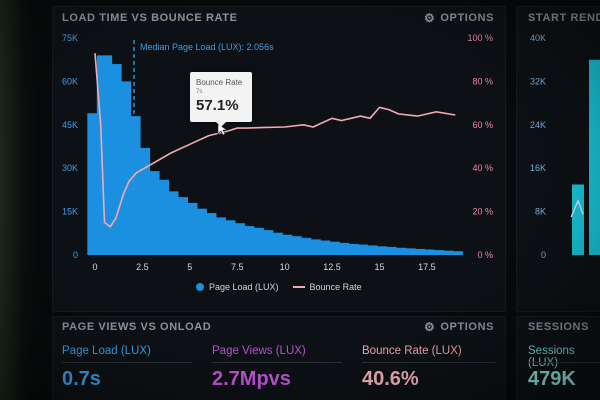 This screenshot has height=400, width=600. Describe the element at coordinates (298, 287) in the screenshot. I see `legend-line-bounce` at that location.